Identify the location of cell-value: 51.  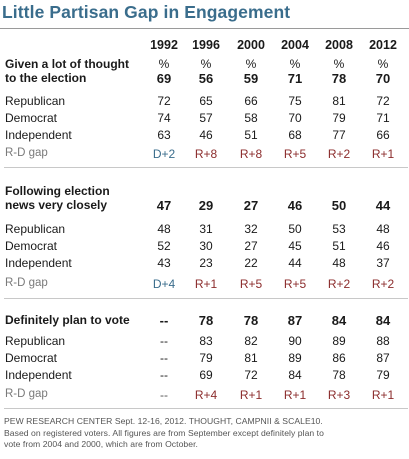
(251, 135).